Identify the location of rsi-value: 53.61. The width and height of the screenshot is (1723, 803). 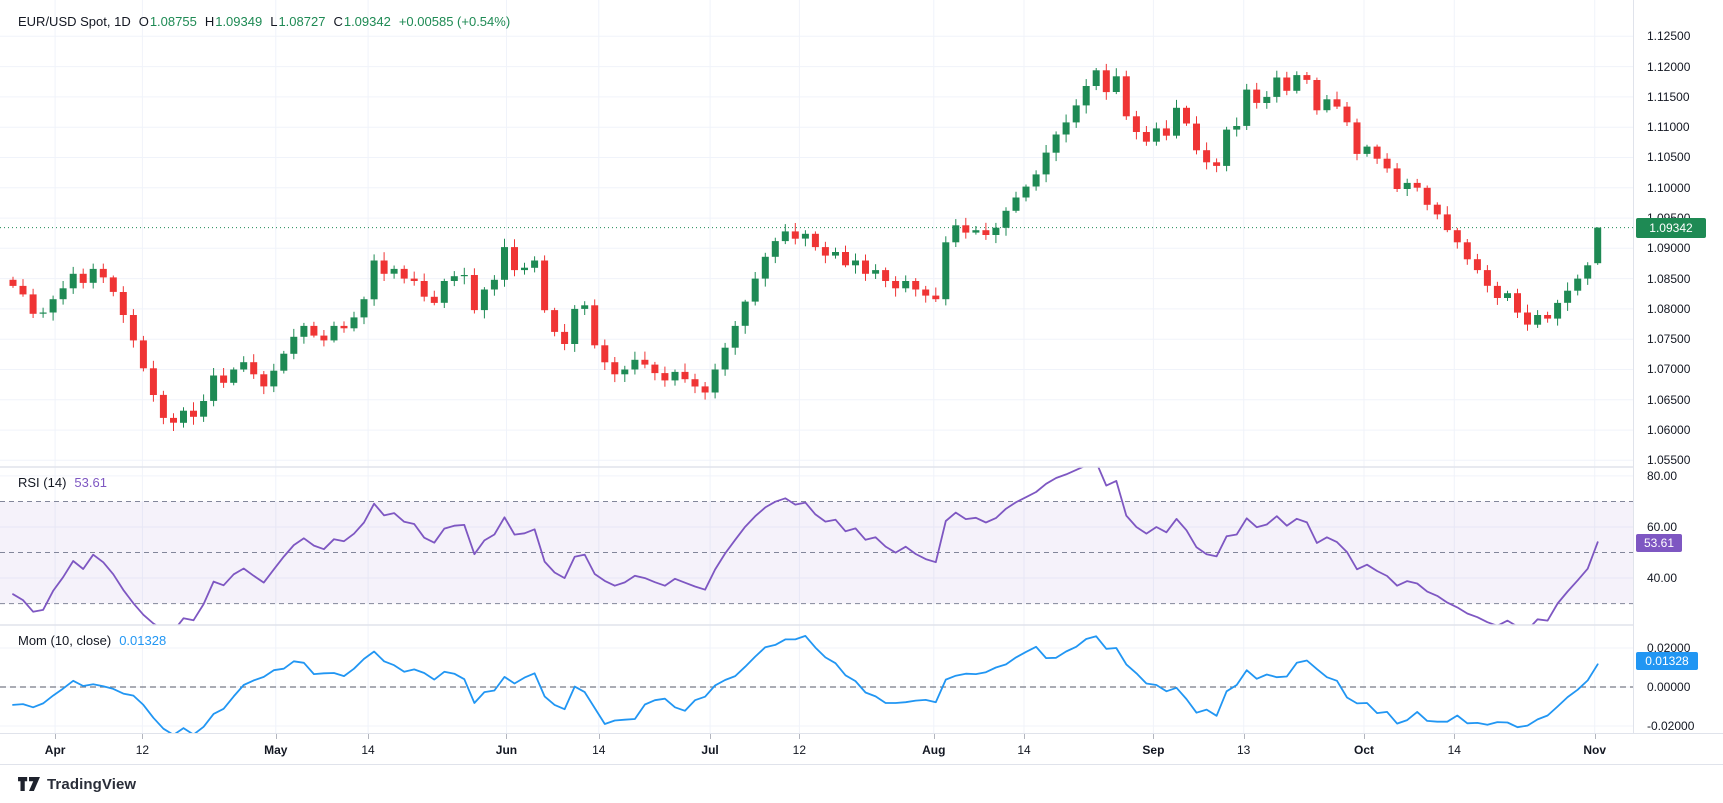
(90, 482).